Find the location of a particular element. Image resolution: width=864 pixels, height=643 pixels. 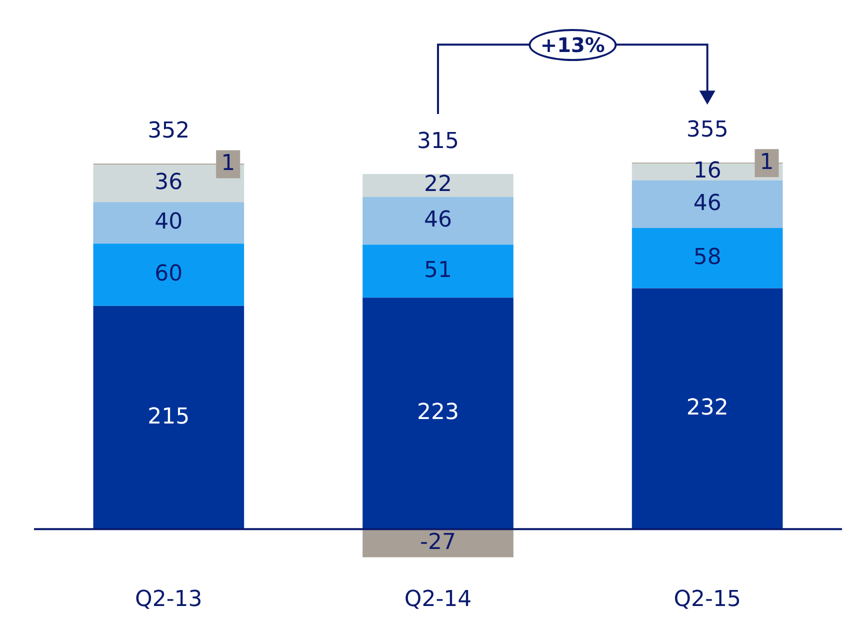

data-label: 51 is located at coordinates (438, 270).